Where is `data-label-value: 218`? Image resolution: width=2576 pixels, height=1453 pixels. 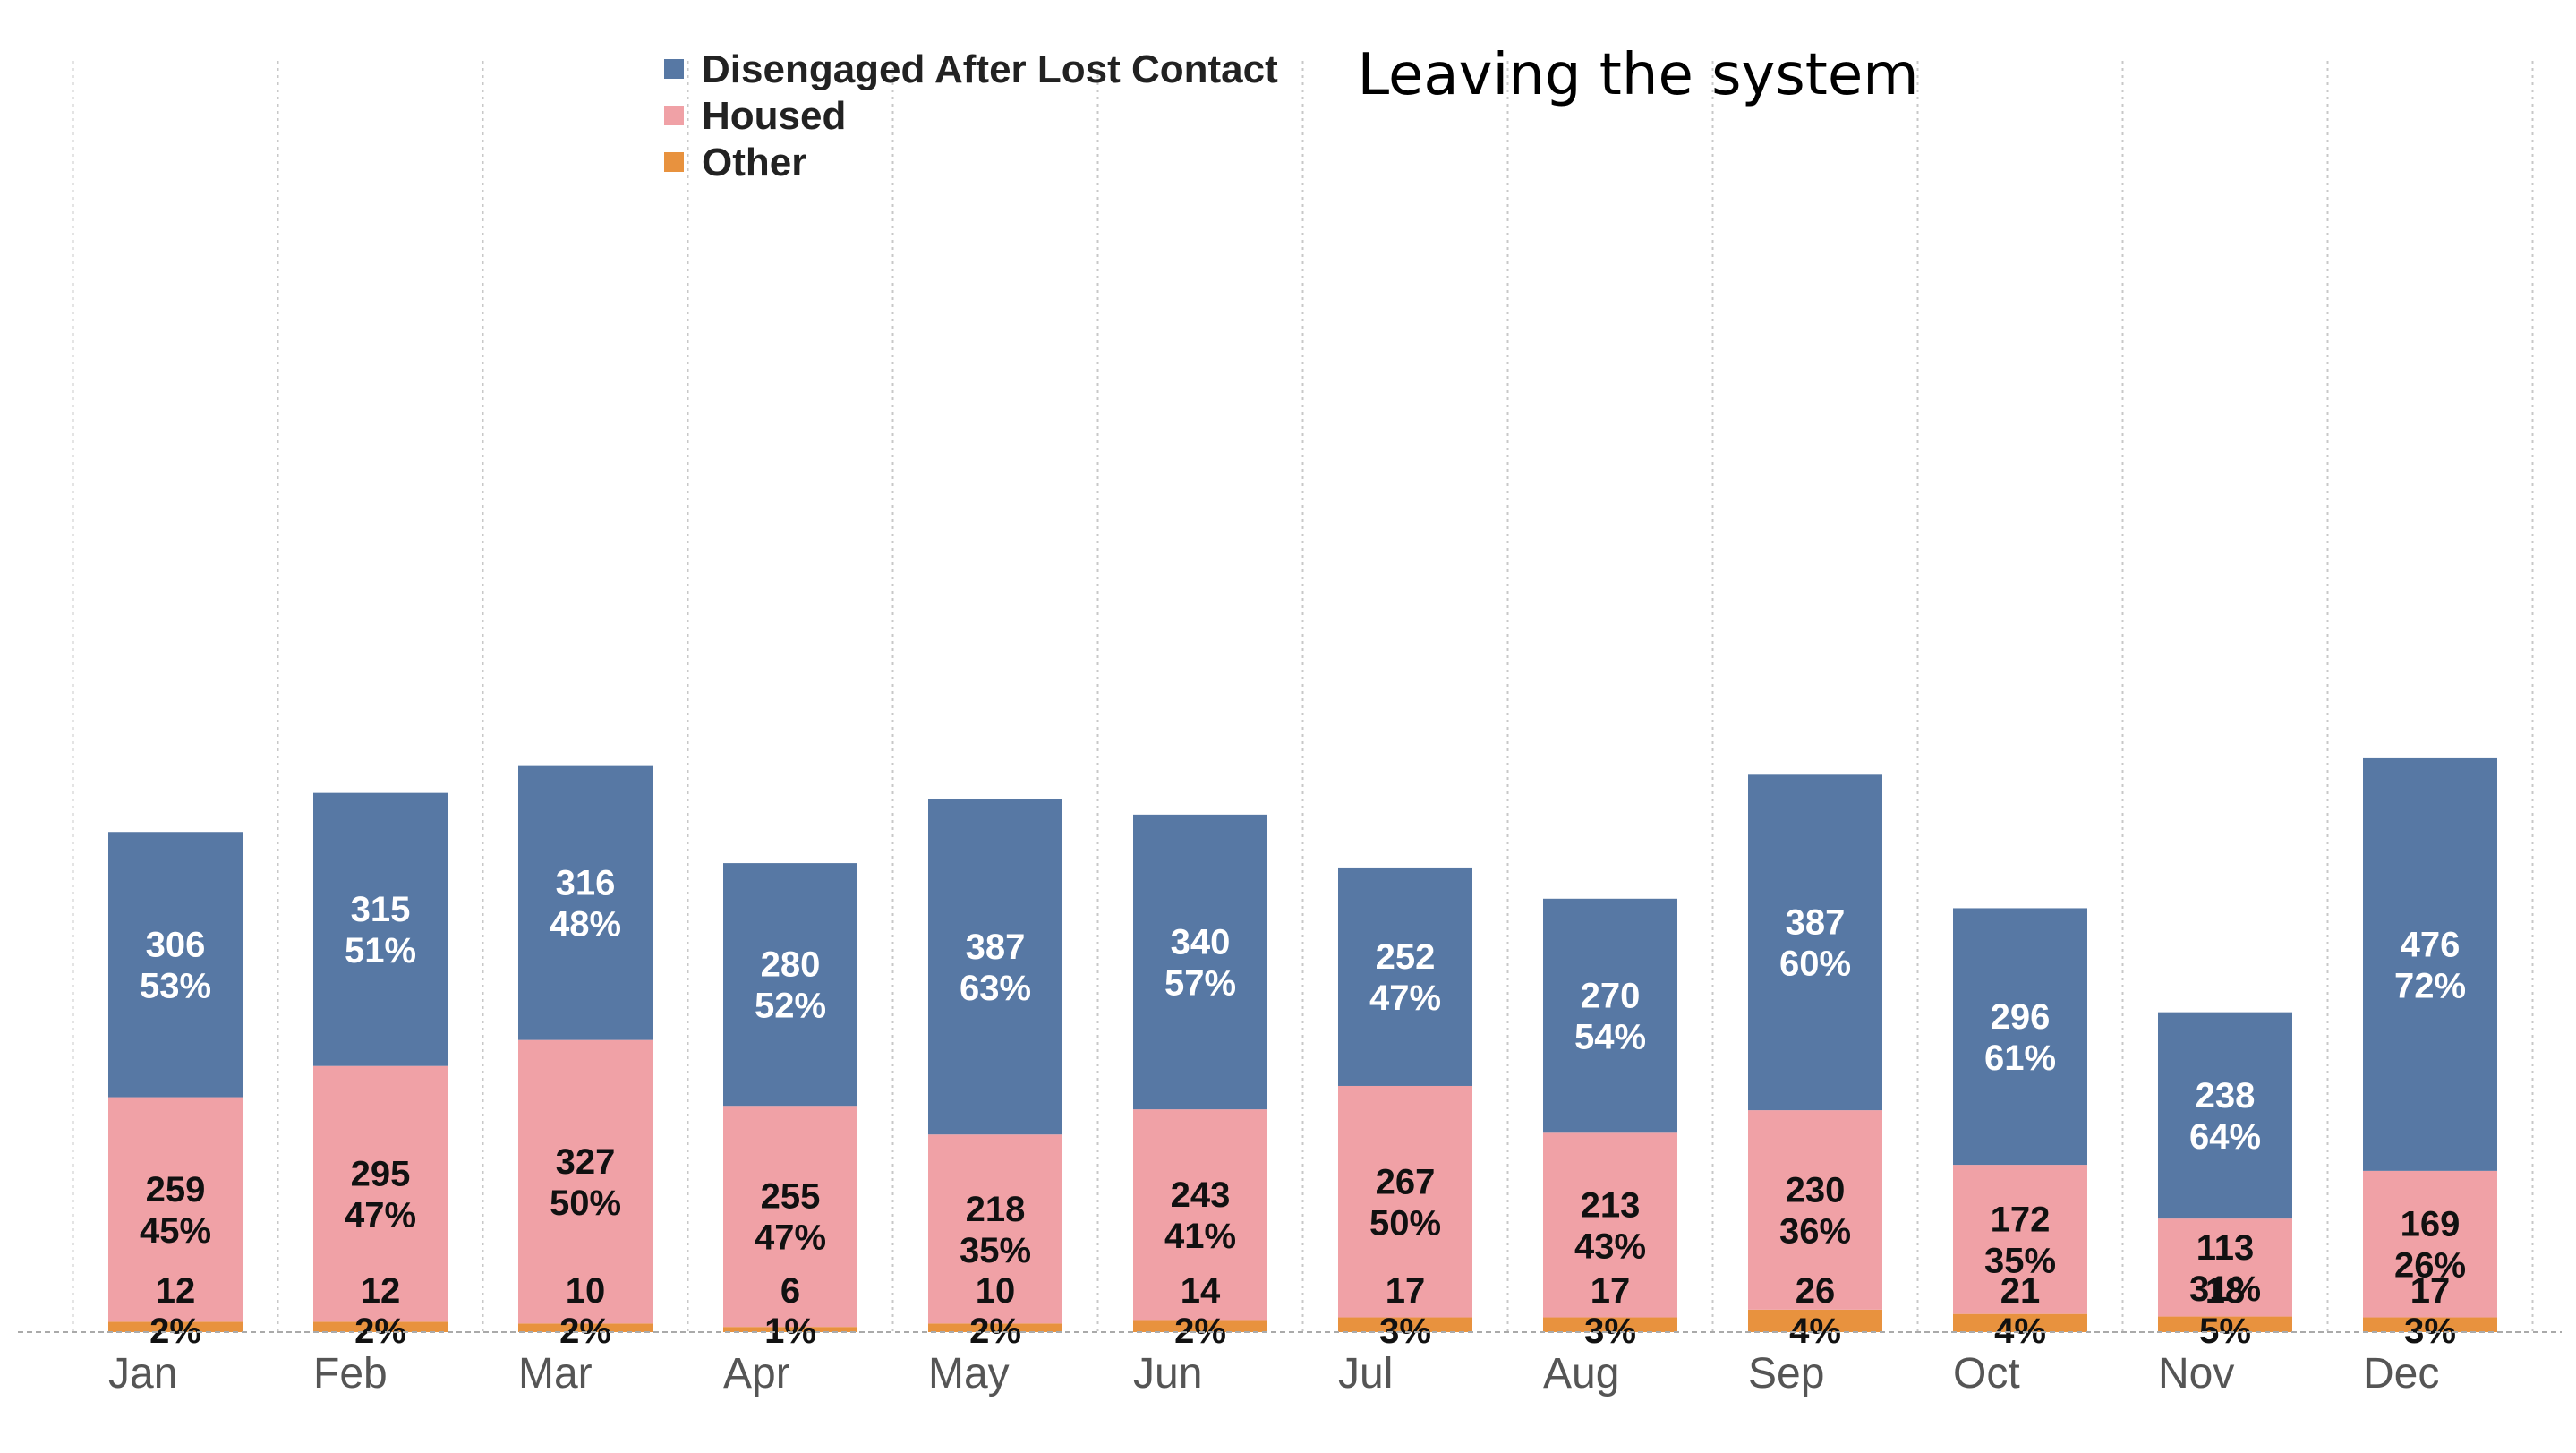
data-label-value: 218 is located at coordinates (996, 1209).